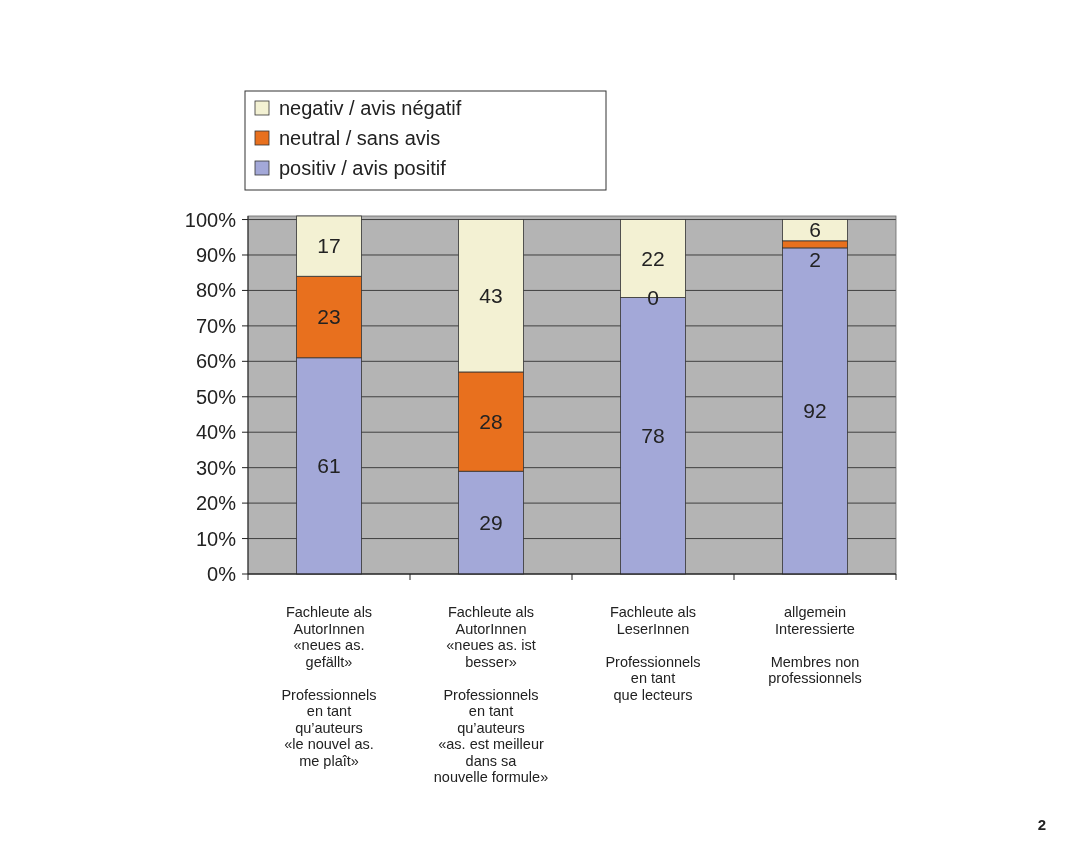 The height and width of the screenshot is (858, 1082). Describe the element at coordinates (1041, 824) in the screenshot. I see `text: 2` at that location.